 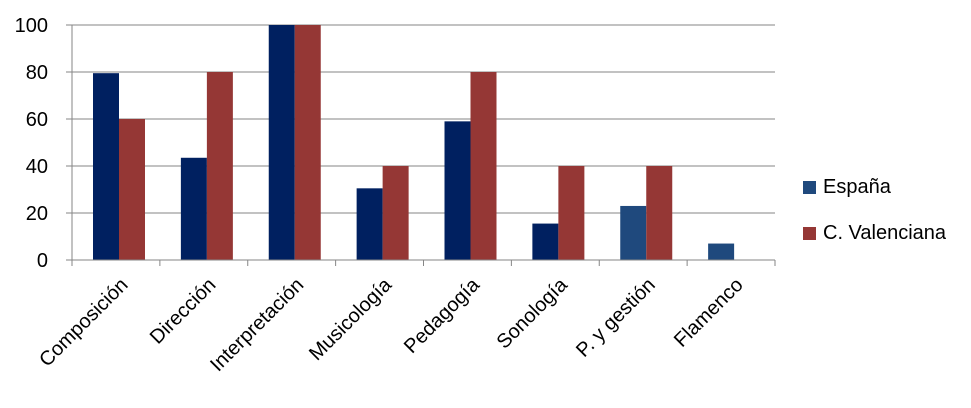 I want to click on x-tick-label-2: Interpretación, so click(x=257, y=325).